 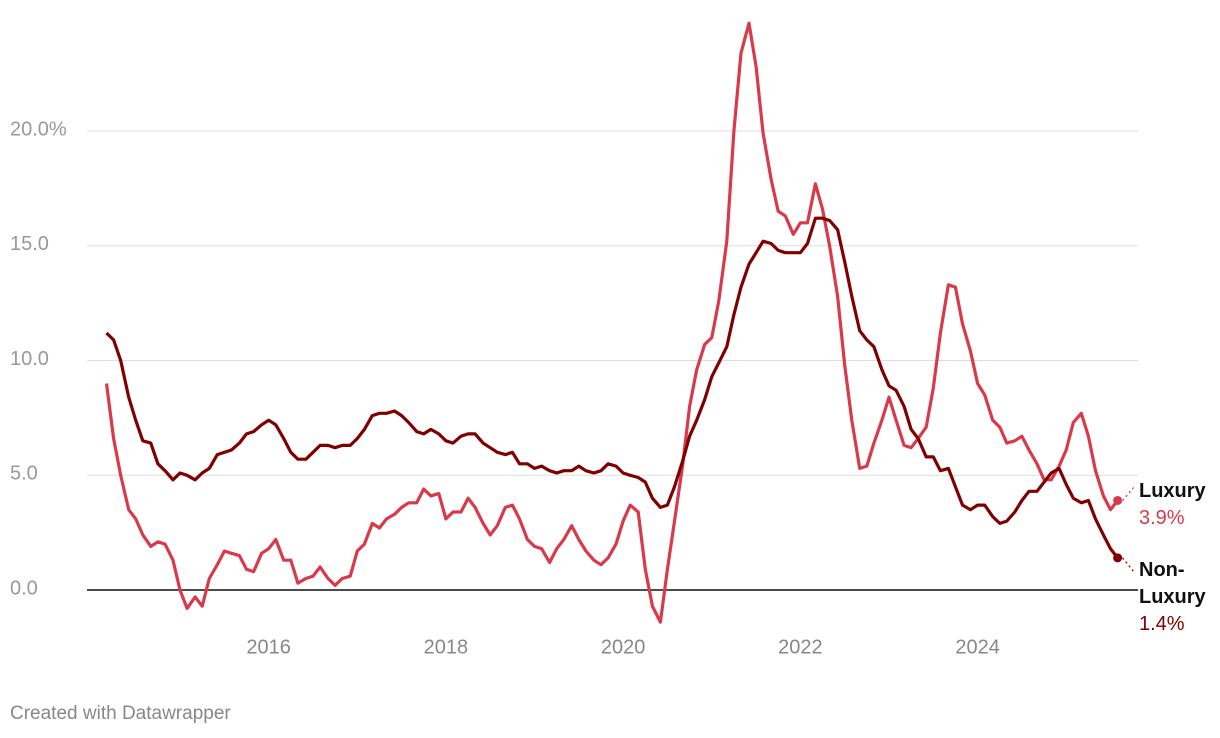 I want to click on footer: Created with Datawrapper, so click(x=120, y=713).